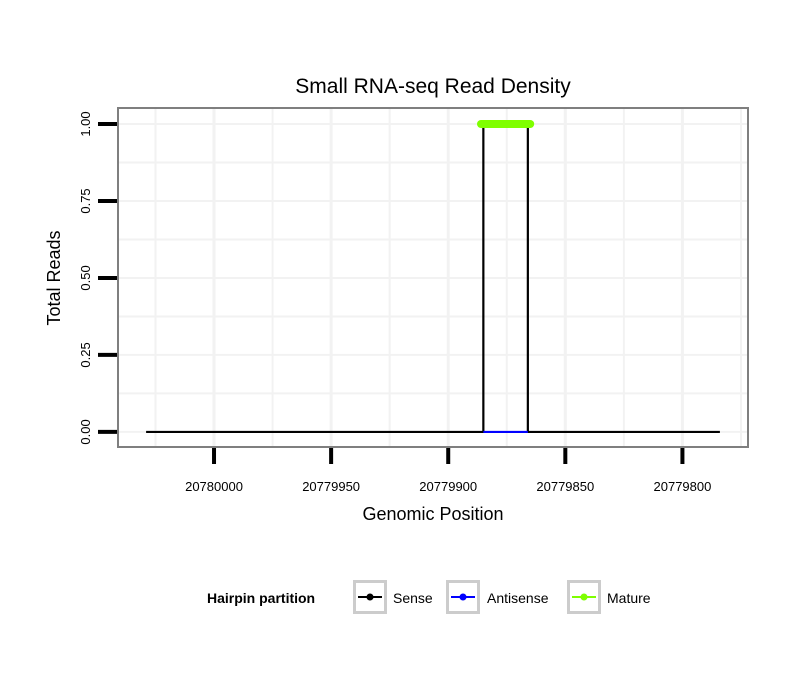 This screenshot has height=695, width=810. Describe the element at coordinates (85, 200) in the screenshot. I see `y-tick-label: 0.75` at that location.